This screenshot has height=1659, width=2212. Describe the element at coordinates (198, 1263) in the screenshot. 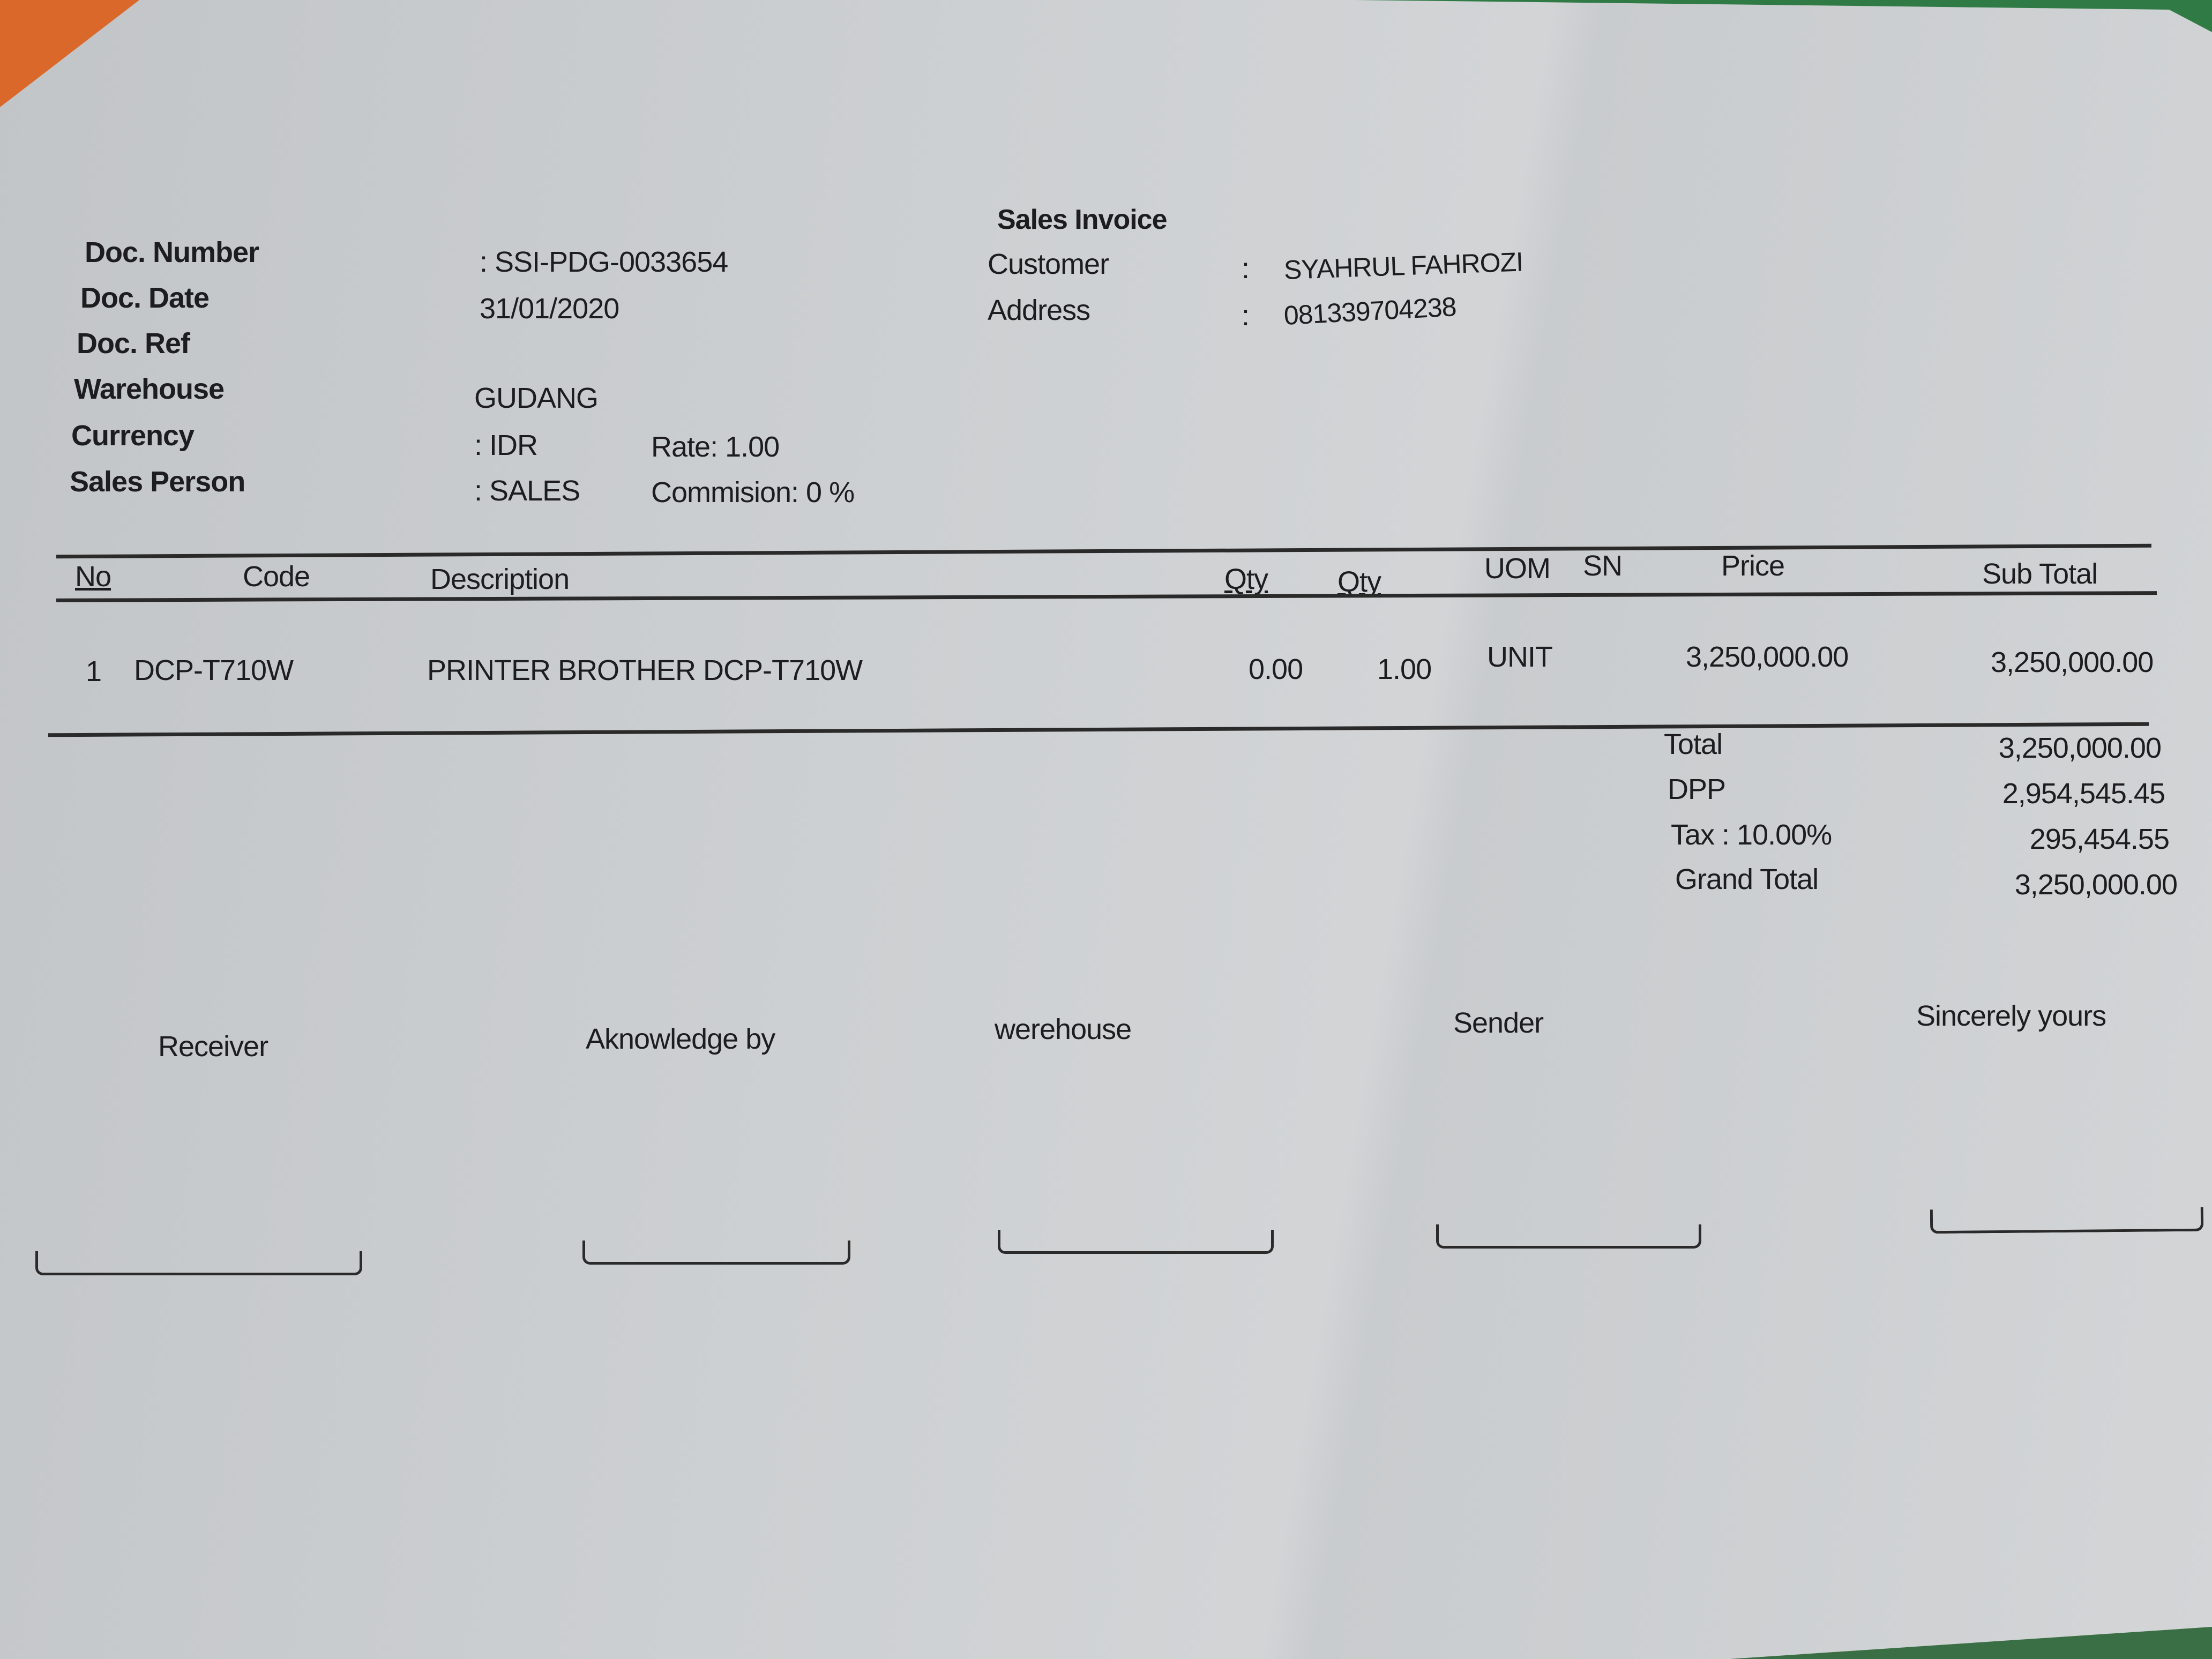

I see `signature-line-receiver` at that location.